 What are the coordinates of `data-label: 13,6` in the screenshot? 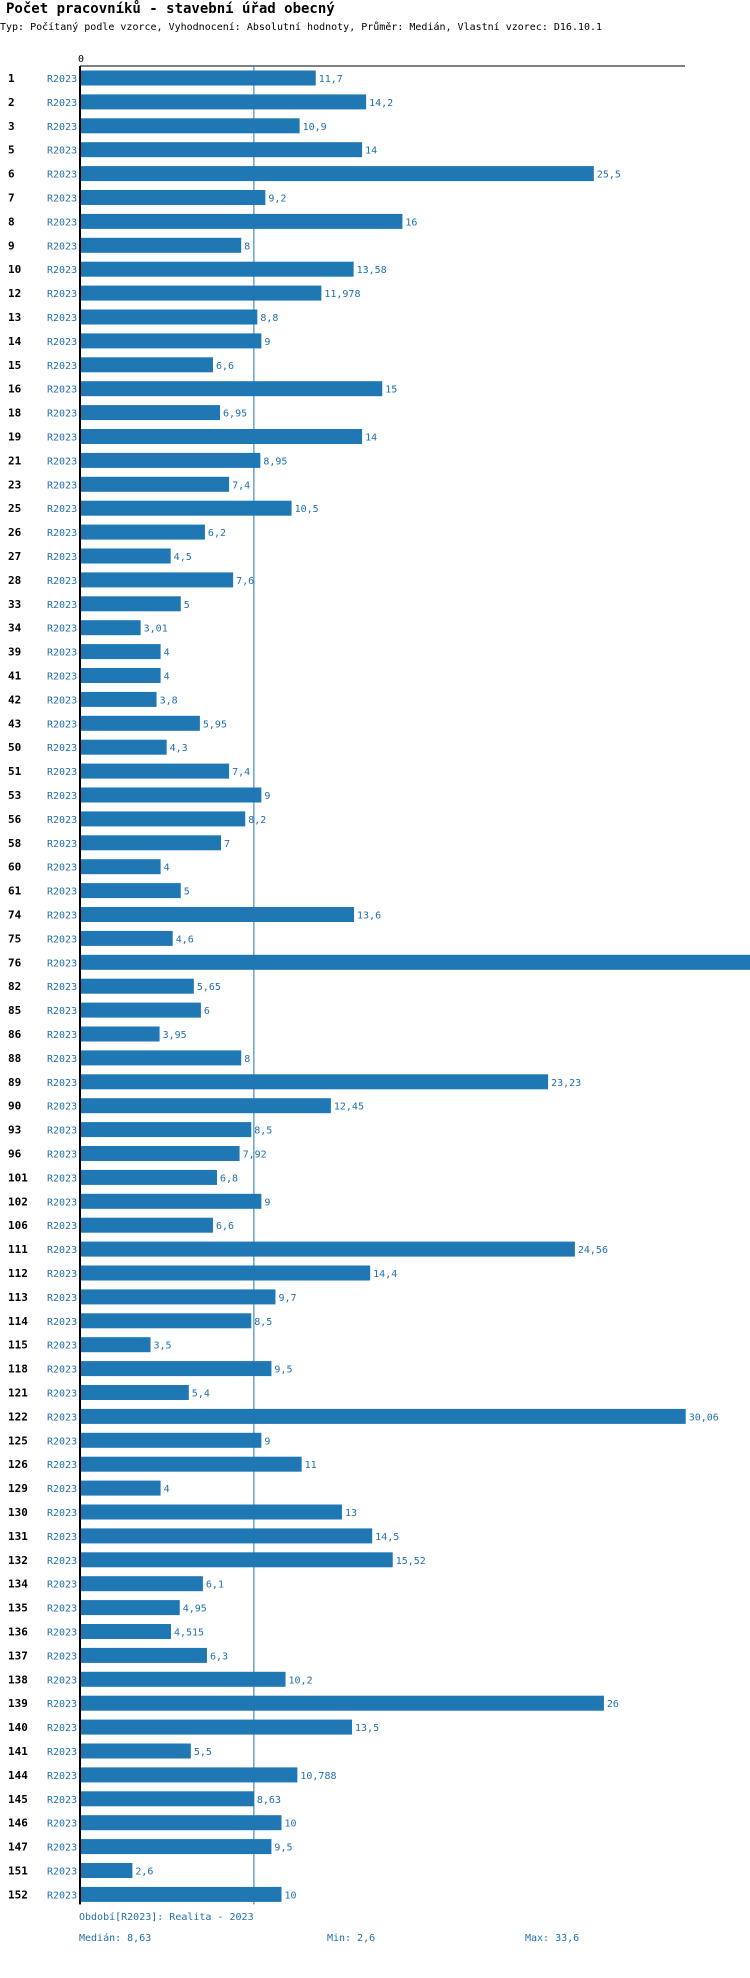 It's located at (369, 916).